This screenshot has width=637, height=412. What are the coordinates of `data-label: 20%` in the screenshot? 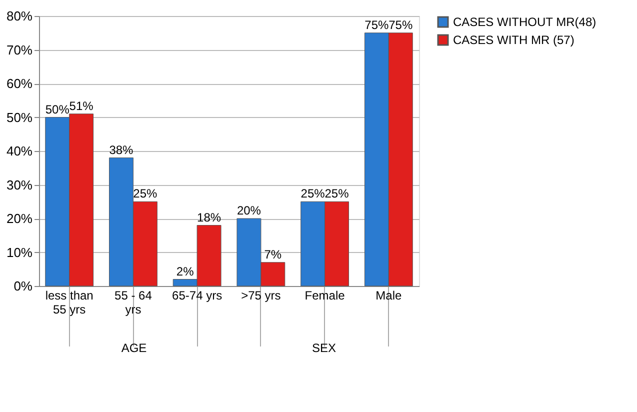 It's located at (249, 211).